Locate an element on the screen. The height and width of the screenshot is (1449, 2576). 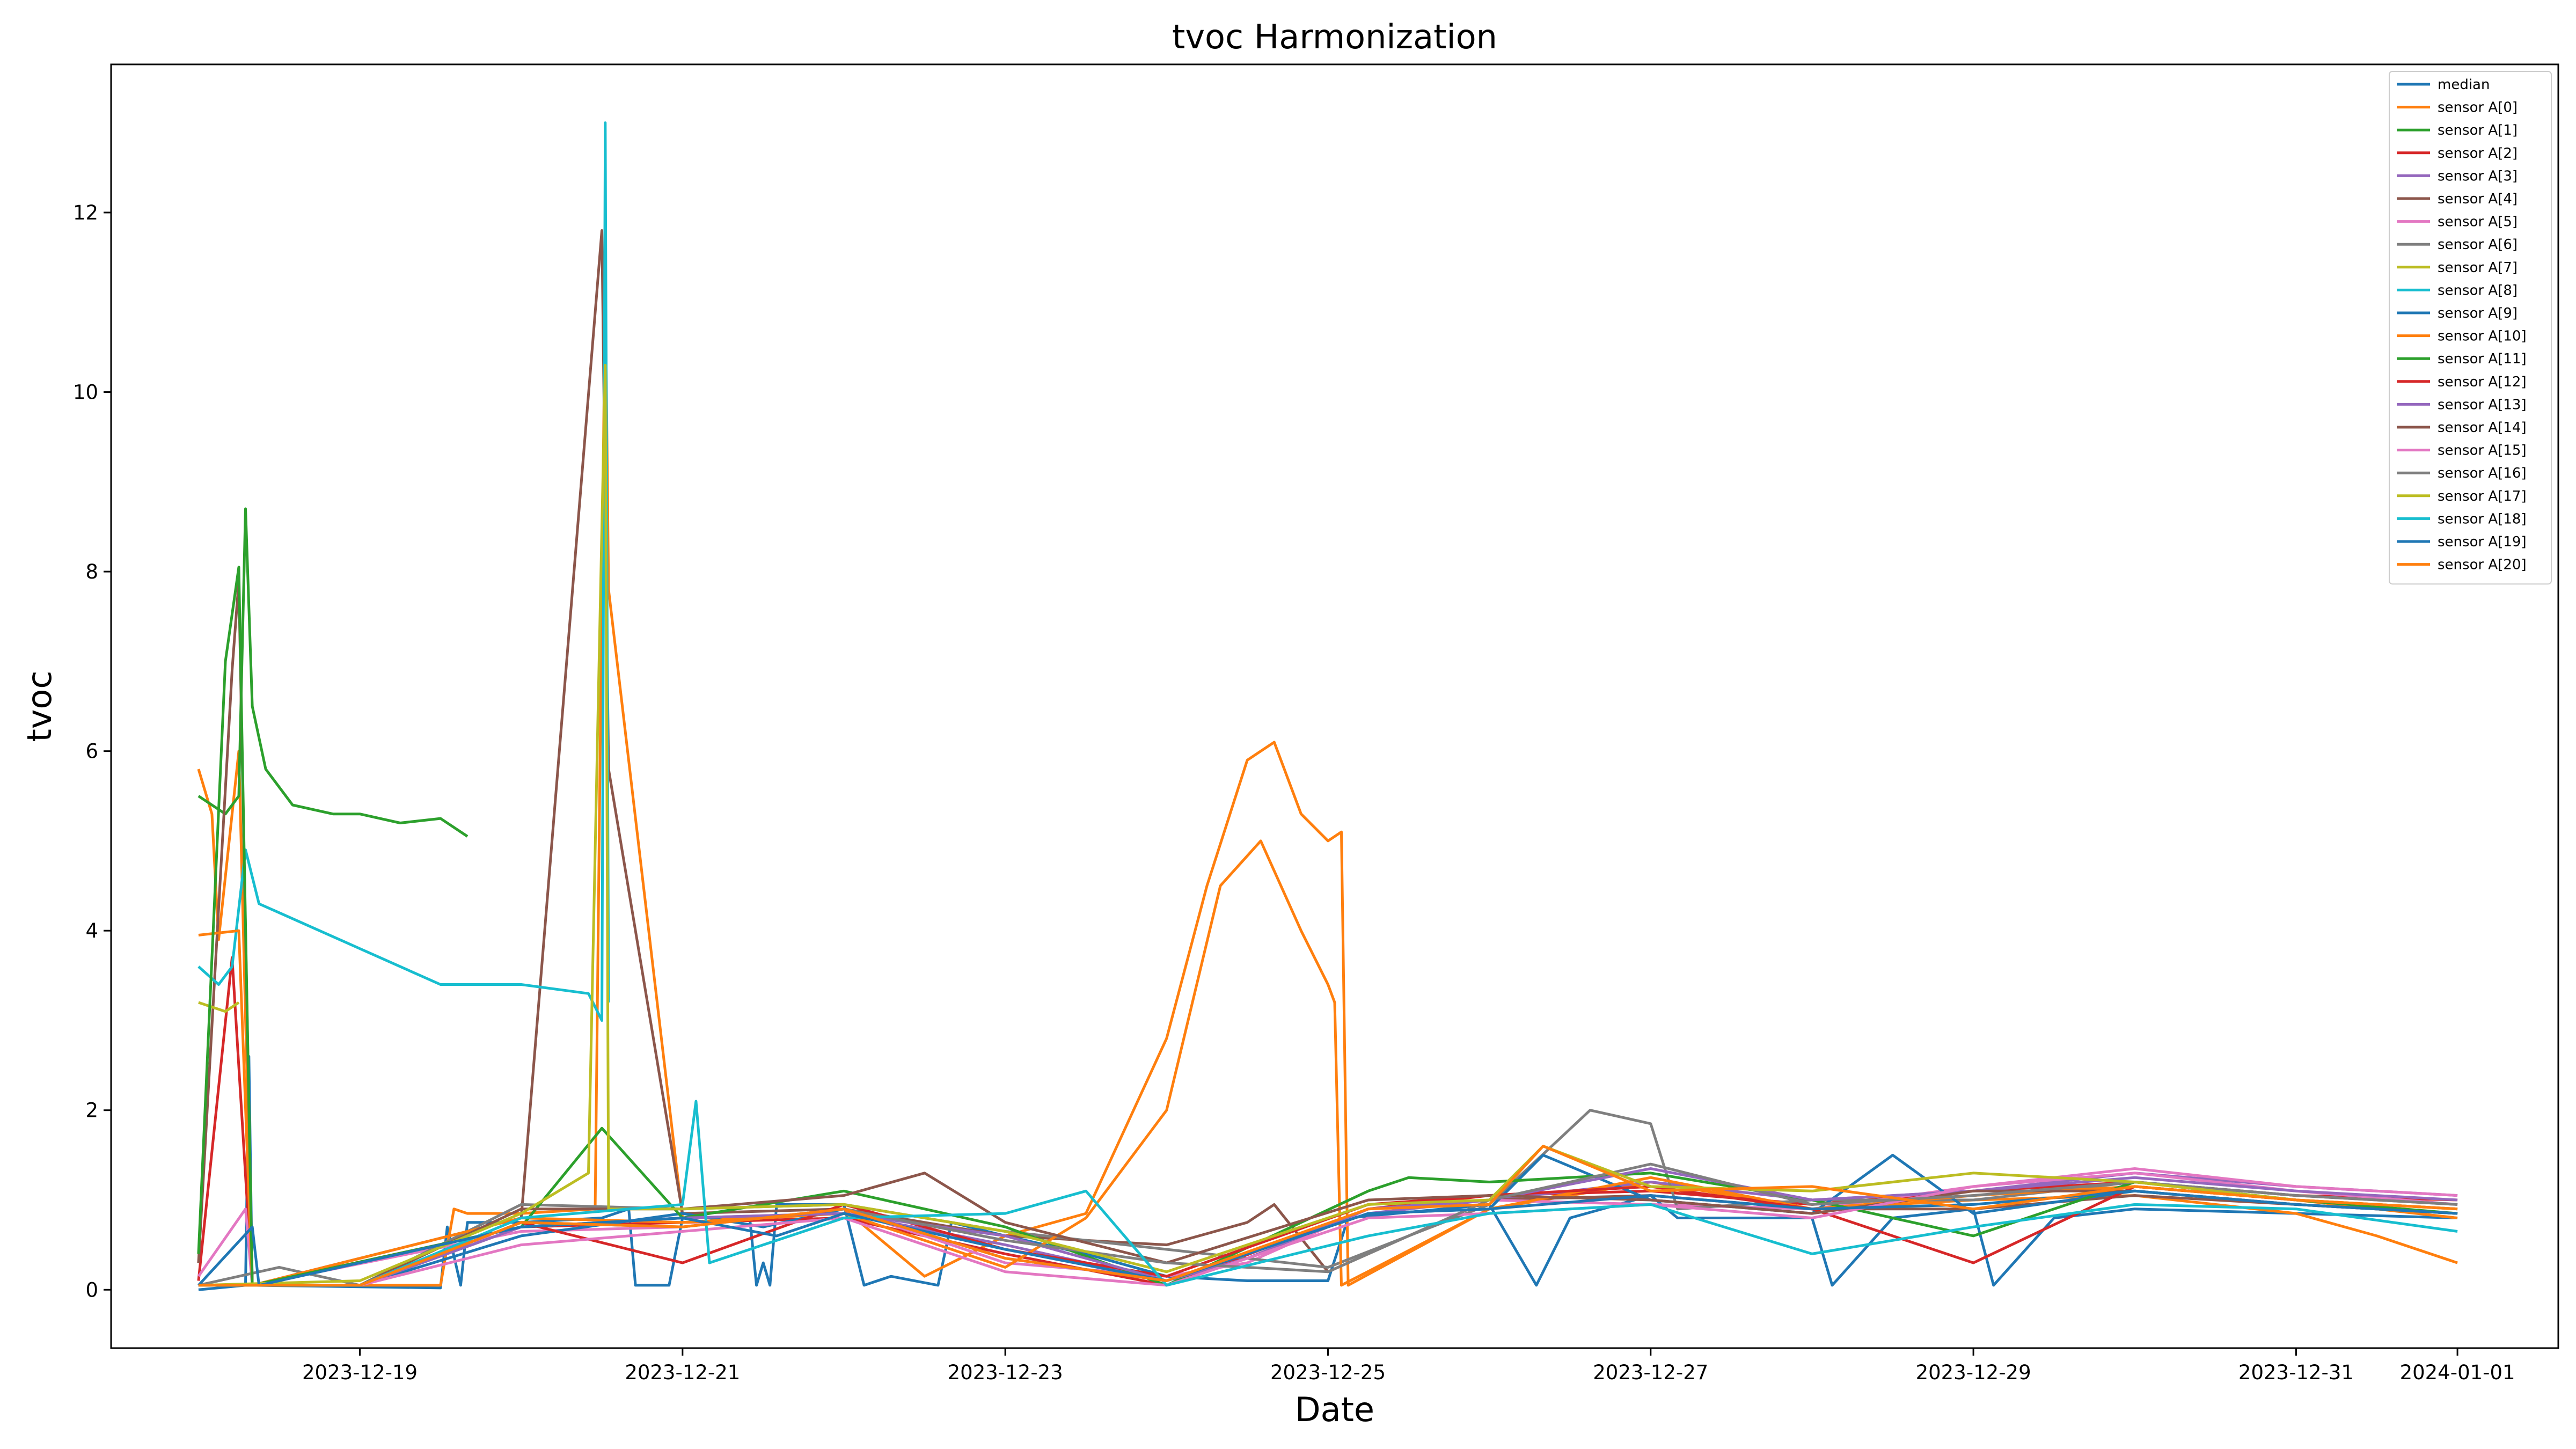
legend-label-18: sensor A[17] is located at coordinates (2482, 496).